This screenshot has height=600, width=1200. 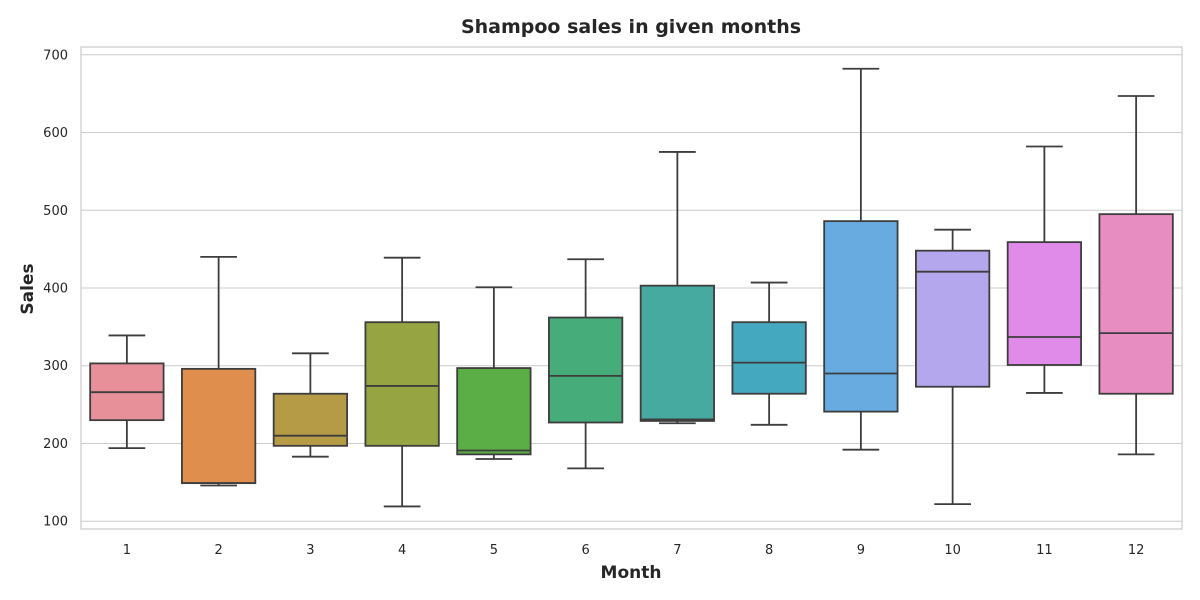 I want to click on x-tick-label: 9, so click(x=861, y=550).